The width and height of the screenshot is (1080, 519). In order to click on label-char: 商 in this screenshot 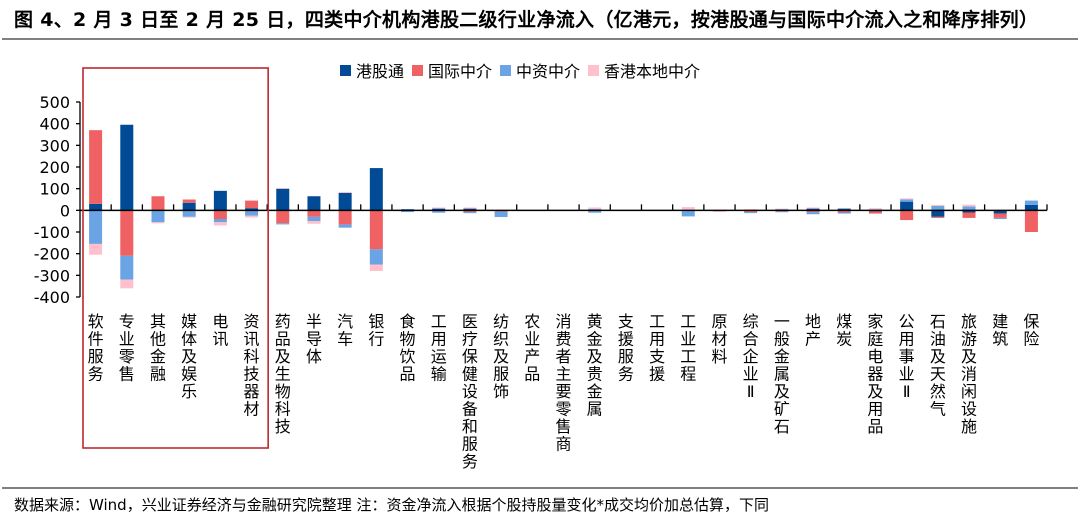, I will do `click(563, 444)`.